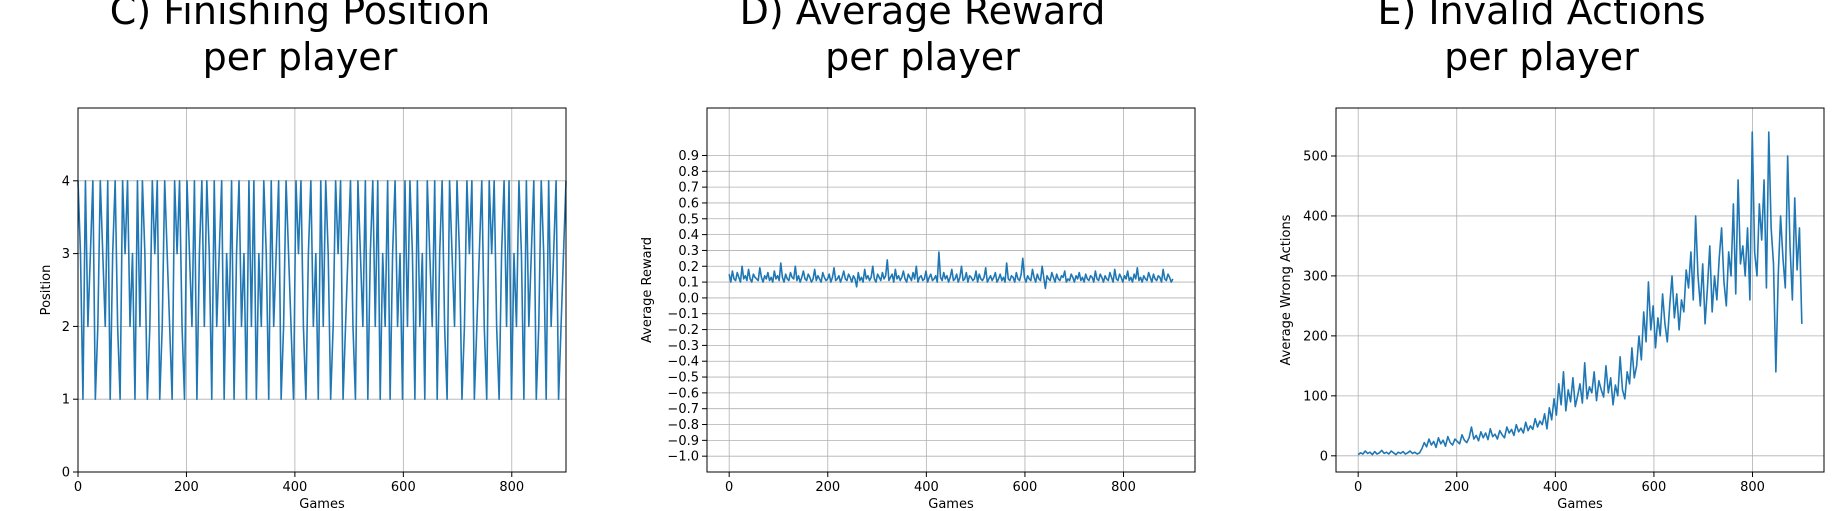 This screenshot has height=511, width=1843. What do you see at coordinates (1315, 336) in the screenshot?
I see `y-tick-label: 200` at bounding box center [1315, 336].